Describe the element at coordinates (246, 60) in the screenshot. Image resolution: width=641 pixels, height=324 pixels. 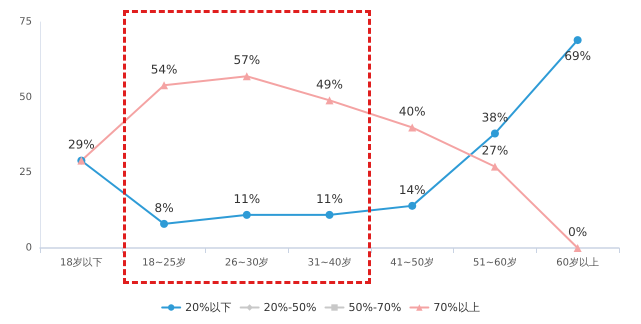
I see `data-label: 57%` at that location.